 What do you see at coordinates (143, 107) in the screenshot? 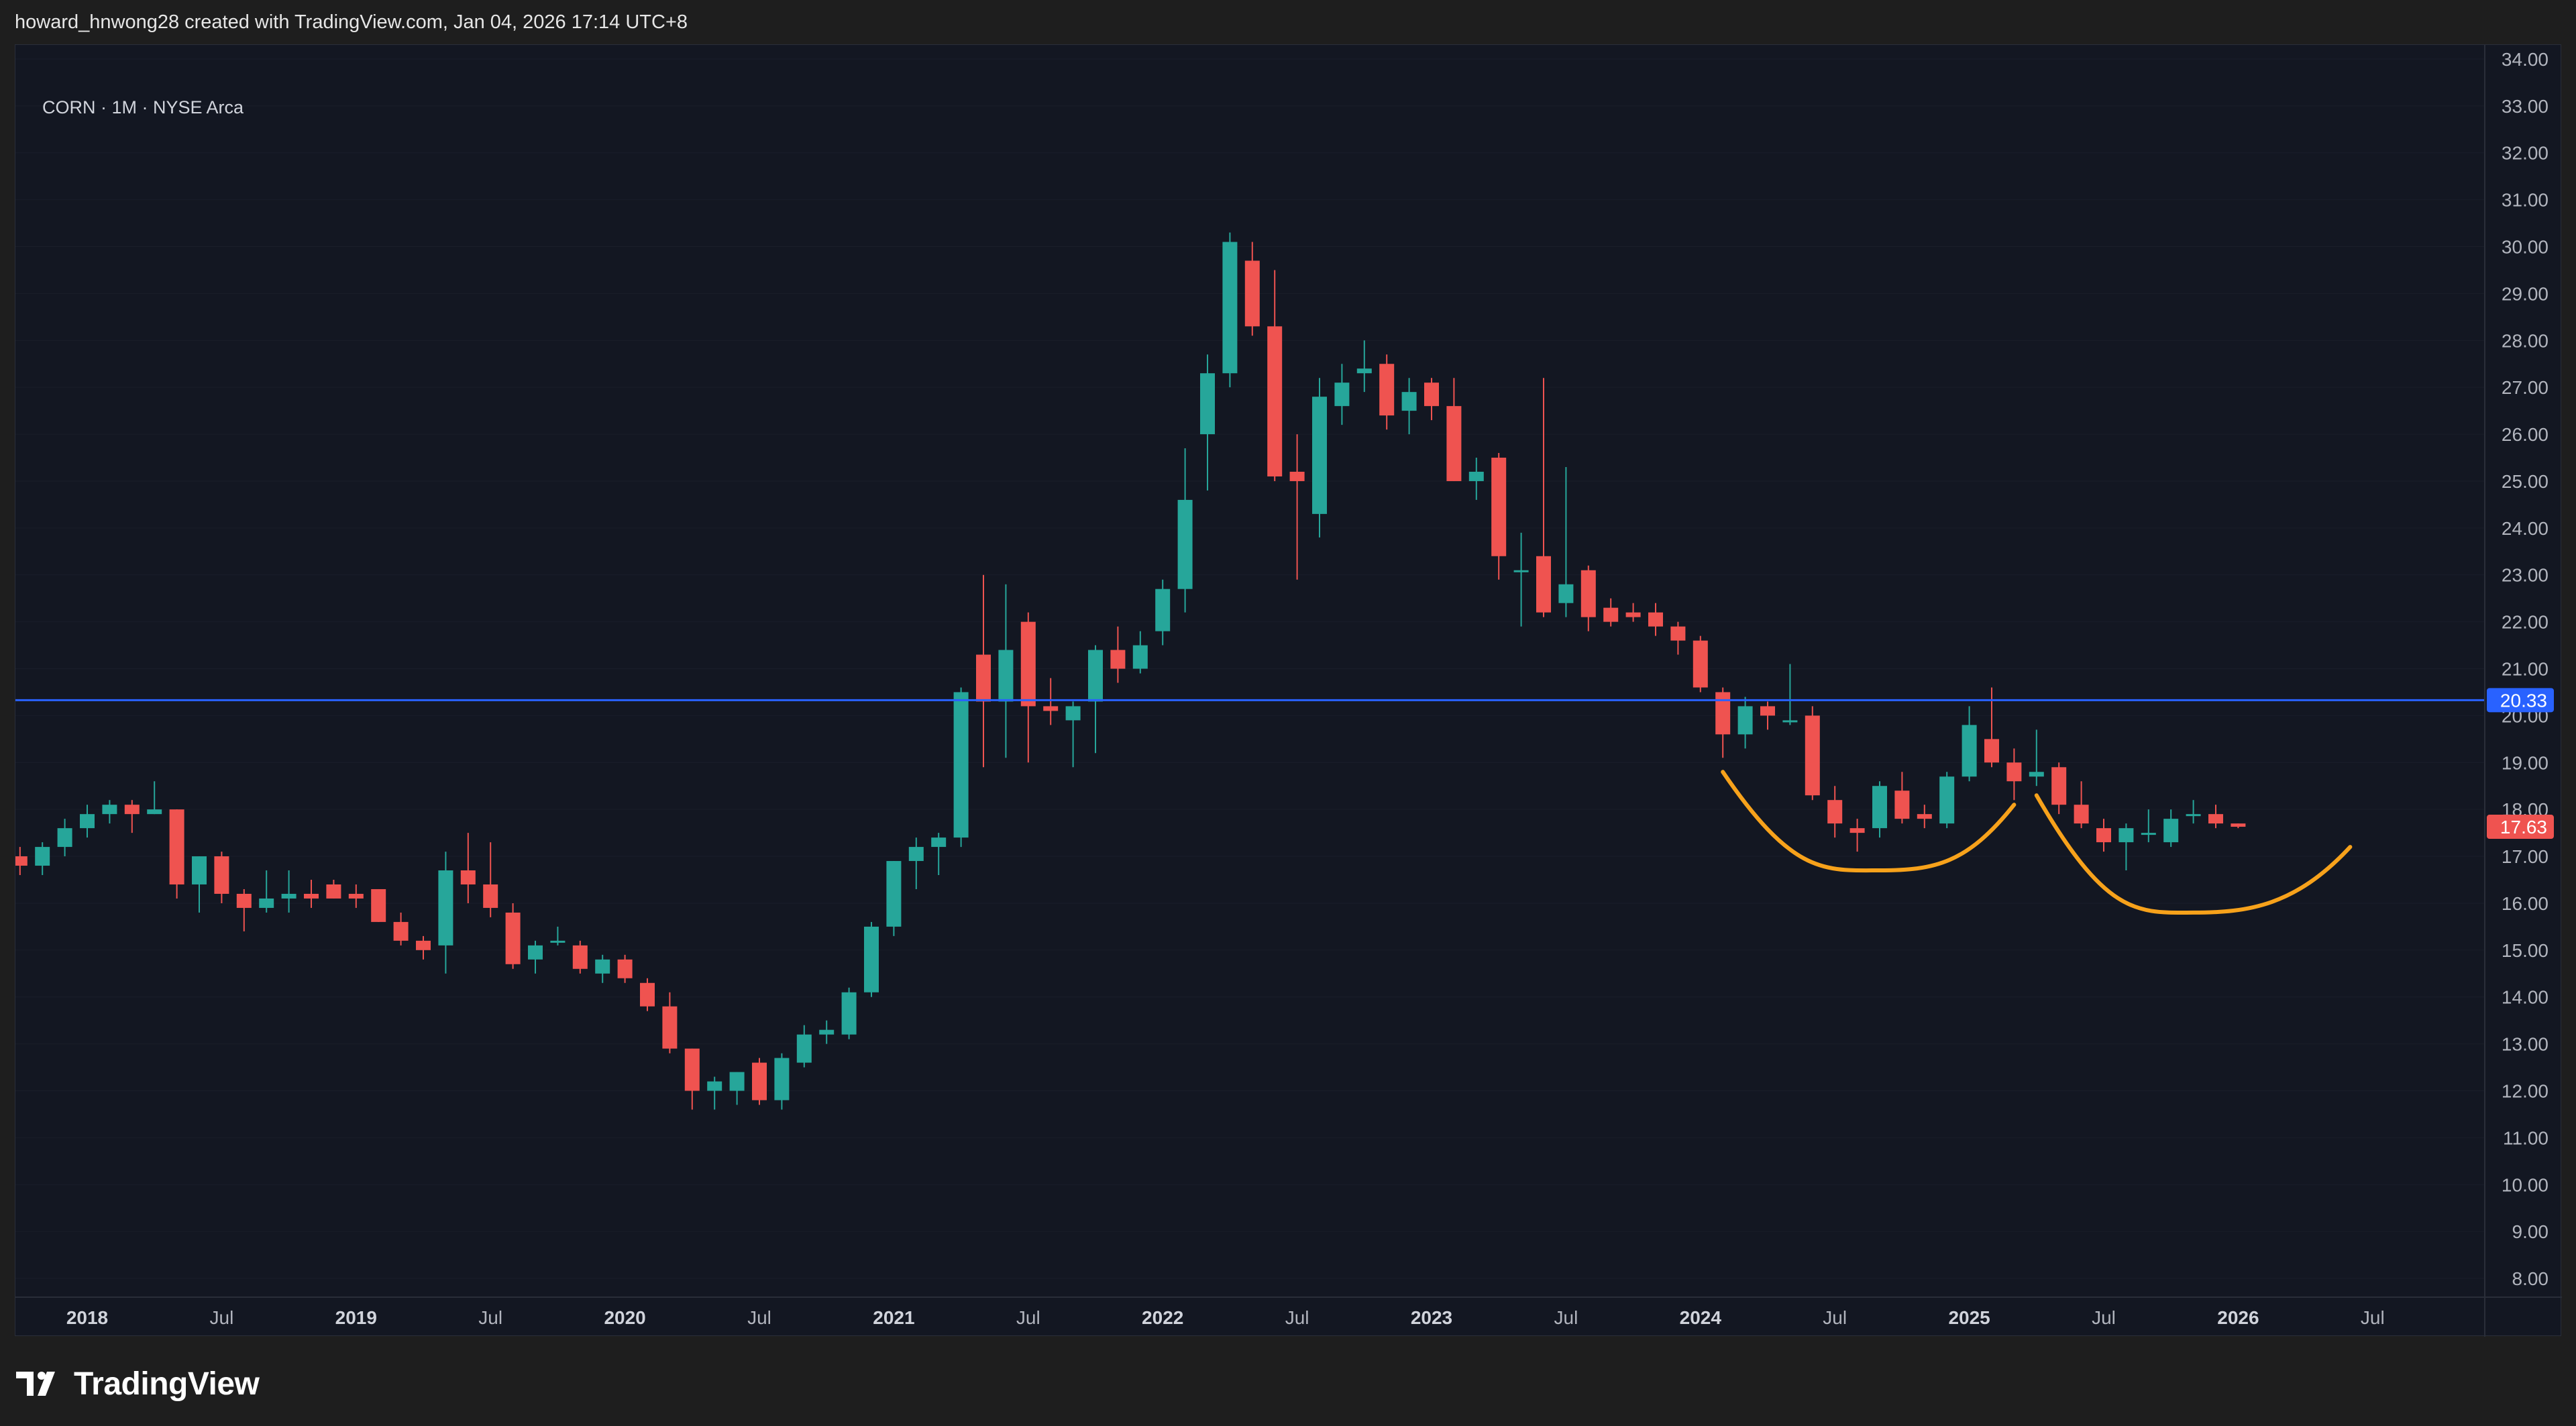
I see `symbol-label: CORN · 1M · NYSE Arca` at bounding box center [143, 107].